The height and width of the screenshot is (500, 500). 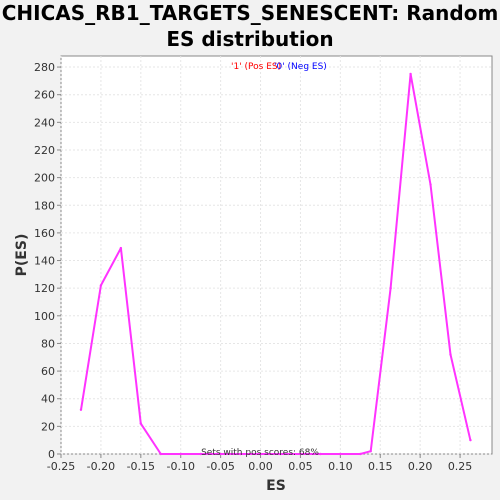 I want to click on y-tick-label: 140, so click(x=44, y=261).